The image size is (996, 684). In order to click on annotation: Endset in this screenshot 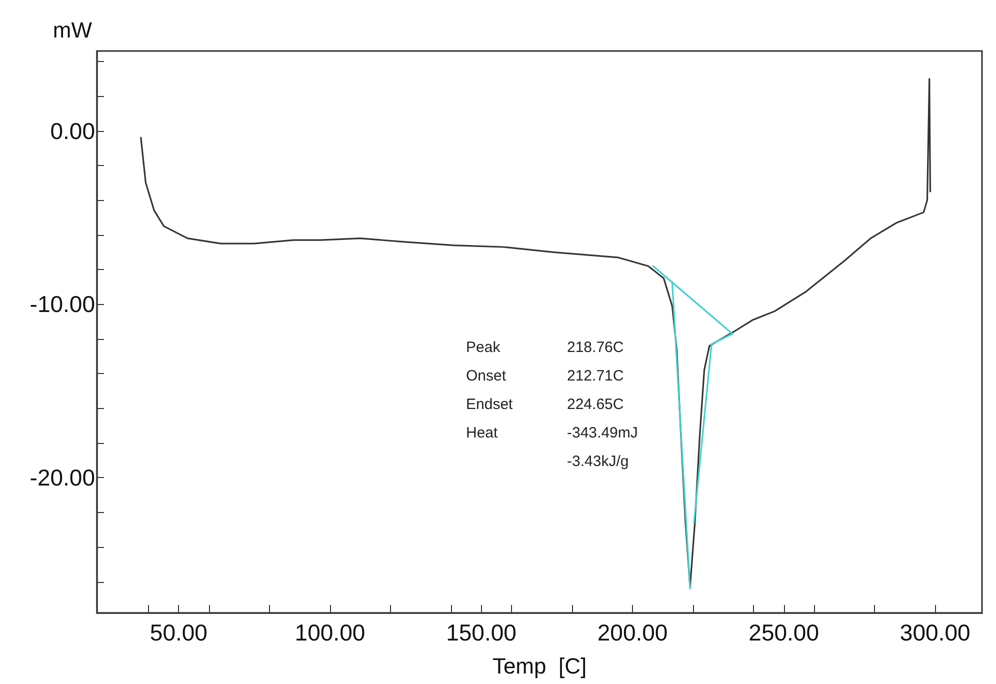, I will do `click(490, 404)`.